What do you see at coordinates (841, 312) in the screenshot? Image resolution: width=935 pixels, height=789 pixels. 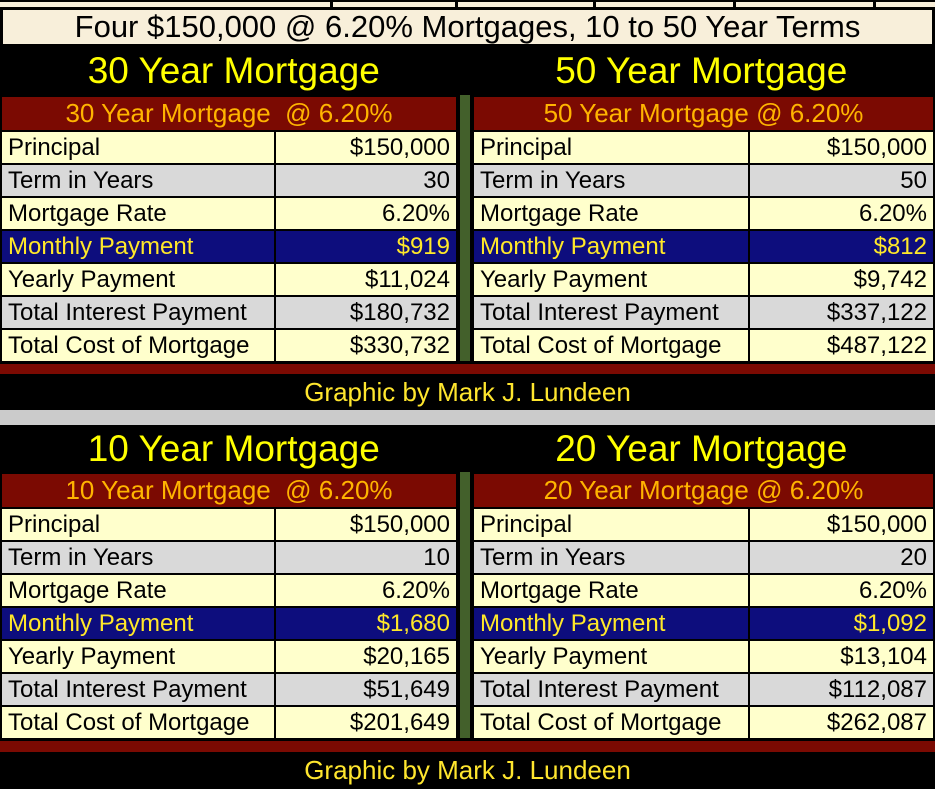 I see `row-value: $337,122` at bounding box center [841, 312].